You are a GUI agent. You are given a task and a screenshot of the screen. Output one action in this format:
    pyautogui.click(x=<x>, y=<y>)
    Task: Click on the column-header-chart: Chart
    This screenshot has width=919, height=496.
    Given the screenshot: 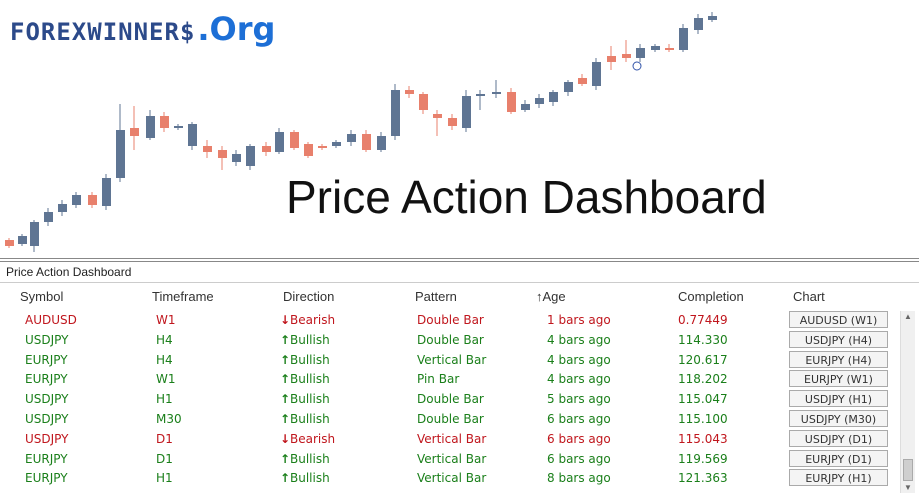 What is the action you would take?
    pyautogui.click(x=809, y=296)
    